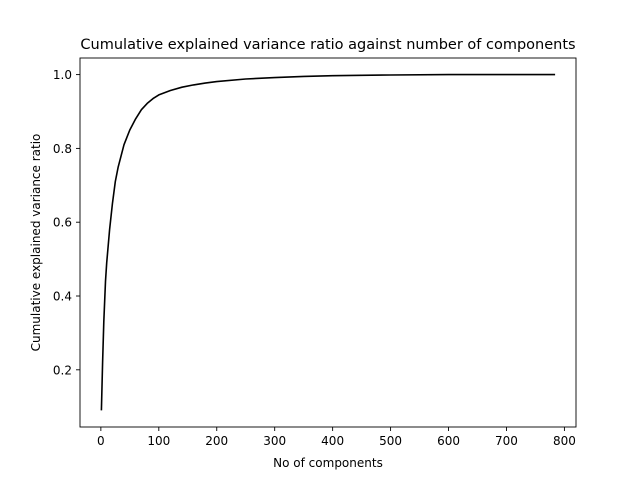 This screenshot has height=484, width=640. I want to click on x-tick-label: 300, so click(274, 441).